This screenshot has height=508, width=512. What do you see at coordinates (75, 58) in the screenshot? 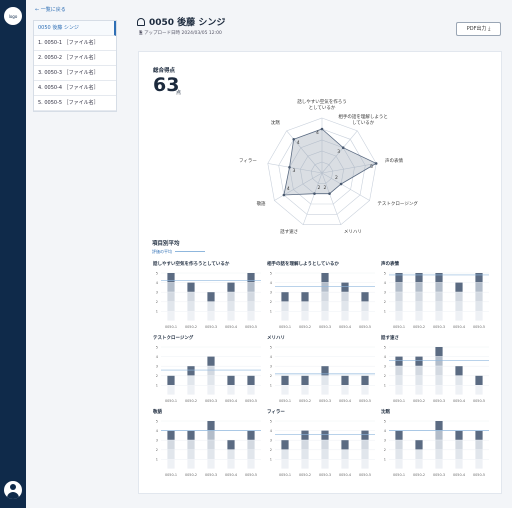
I see `file-list-item: 2. 0050-2 ［ファイル名］` at bounding box center [75, 58].